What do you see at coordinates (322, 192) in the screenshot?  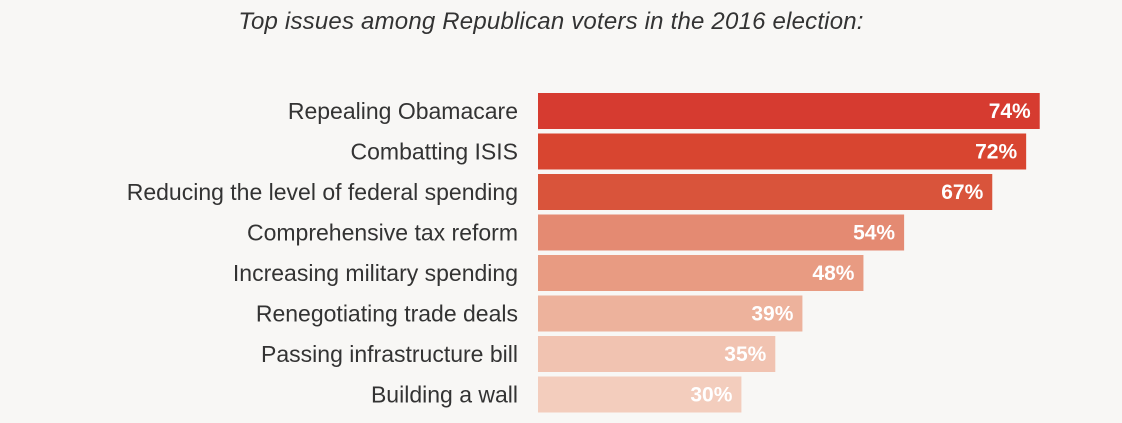 I see `category-label: Reducing the level of federal spending` at bounding box center [322, 192].